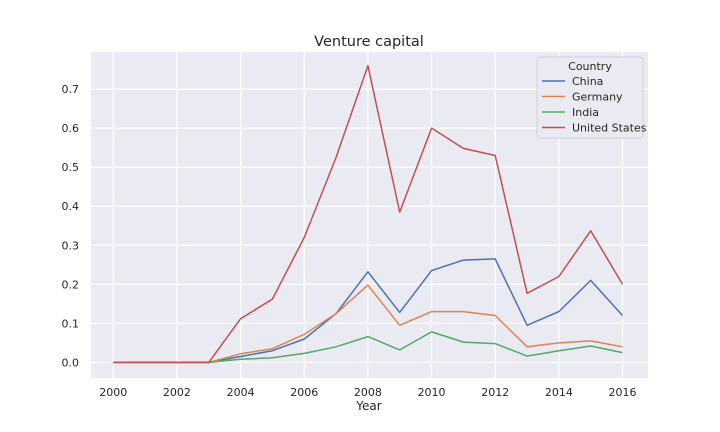 The height and width of the screenshot is (432, 720). I want to click on legend-label-china: China, so click(587, 81).